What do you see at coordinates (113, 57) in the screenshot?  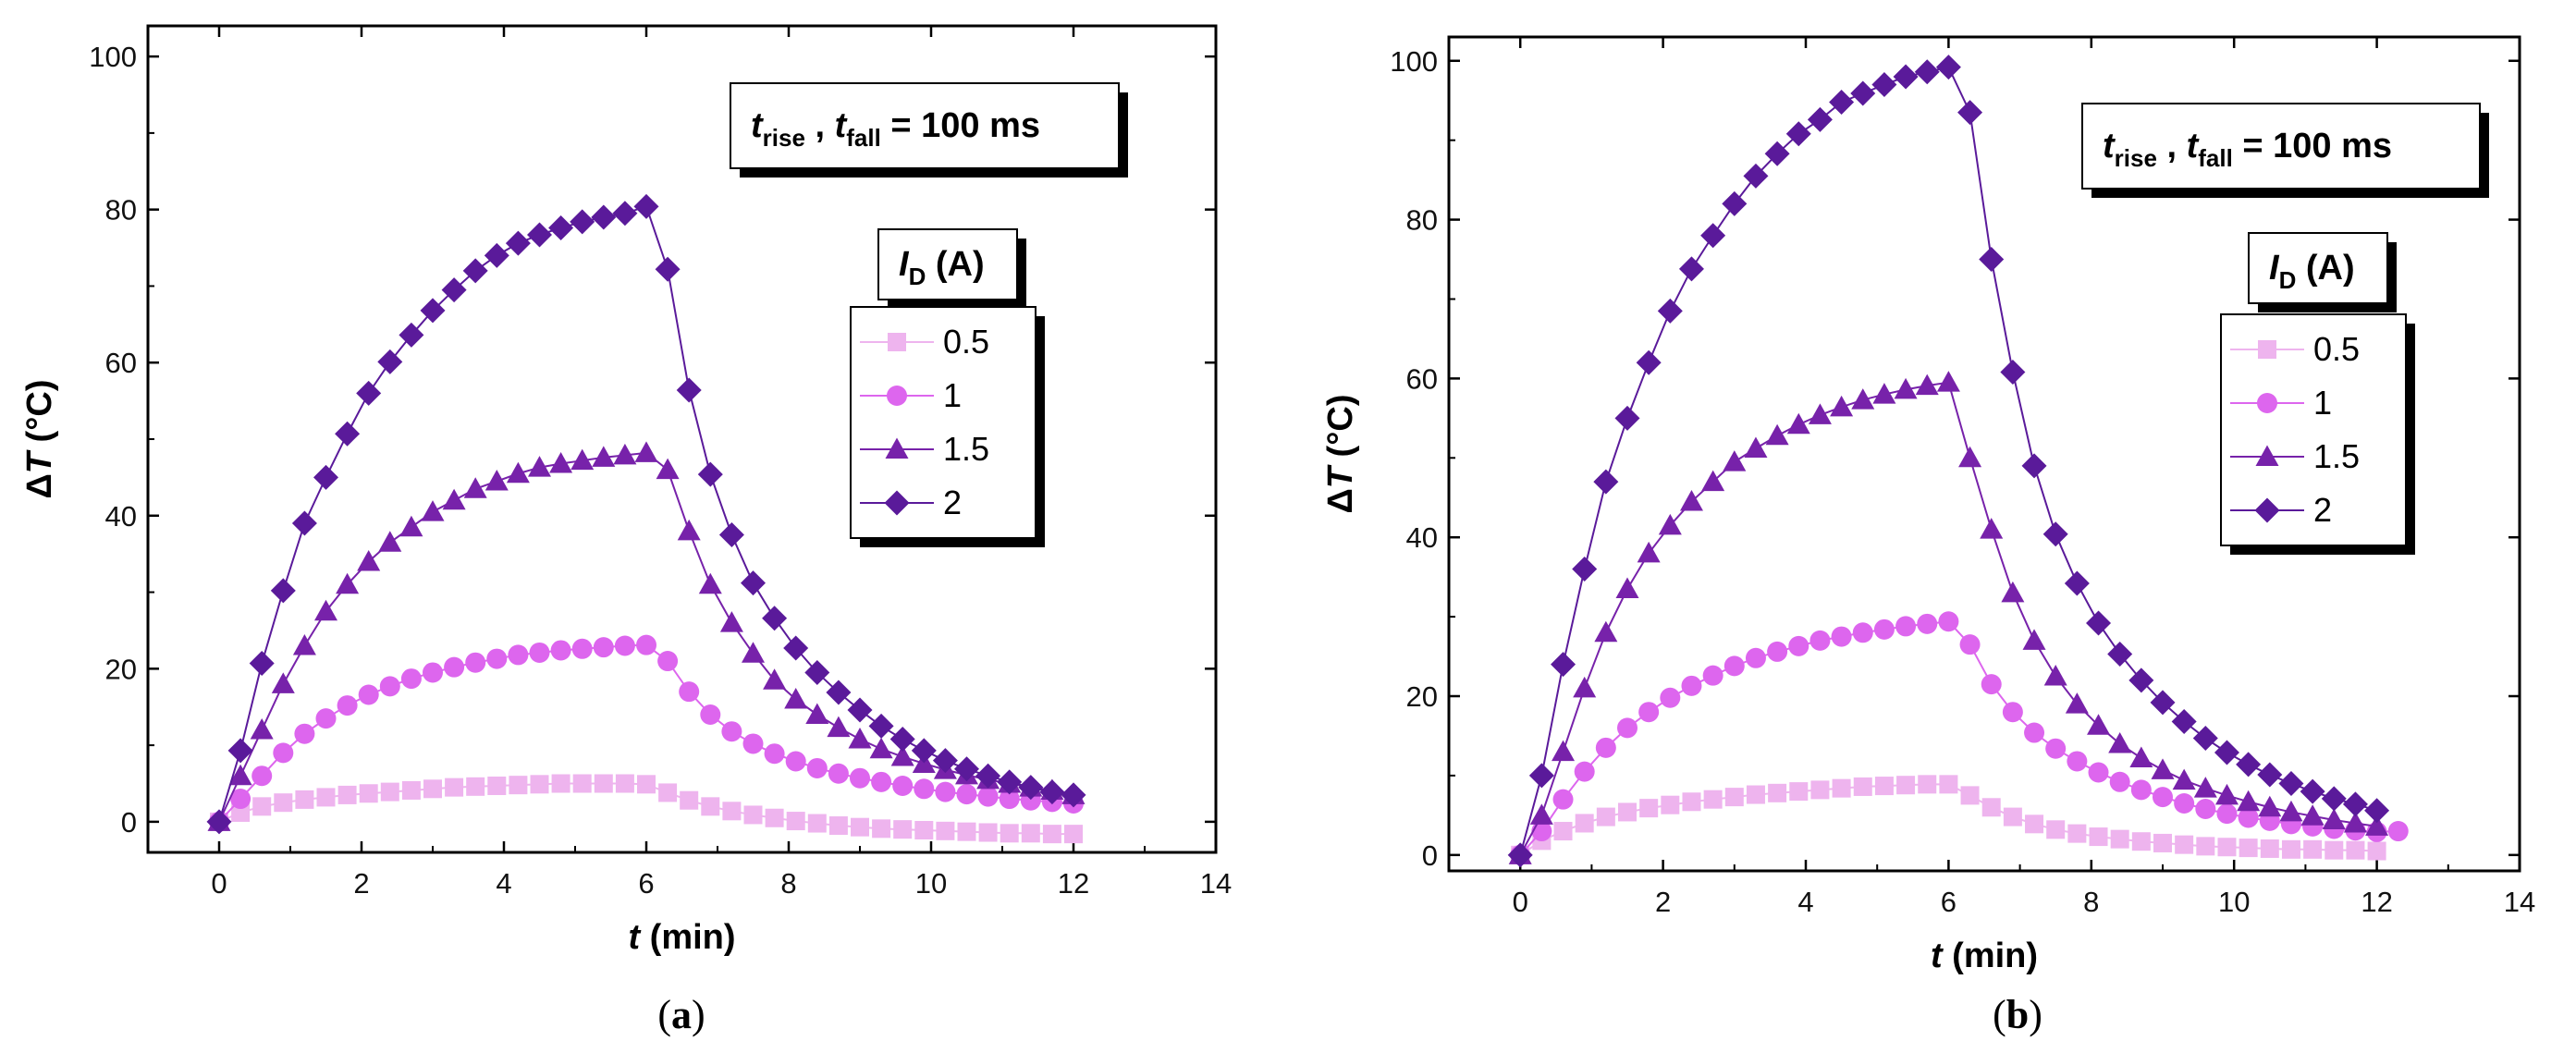 I see `y-tick-label: 100` at bounding box center [113, 57].